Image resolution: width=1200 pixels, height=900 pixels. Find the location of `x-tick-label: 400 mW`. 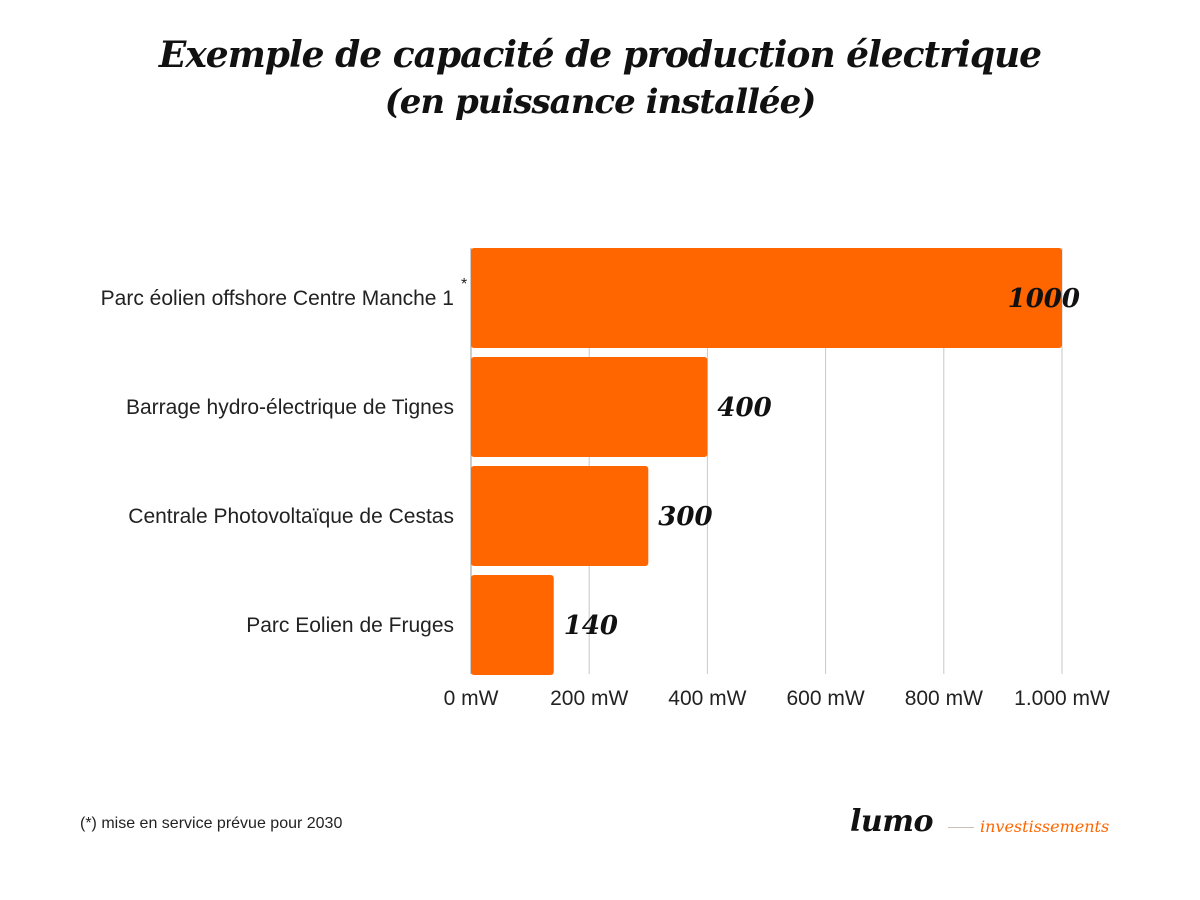

x-tick-label: 400 mW is located at coordinates (707, 698).